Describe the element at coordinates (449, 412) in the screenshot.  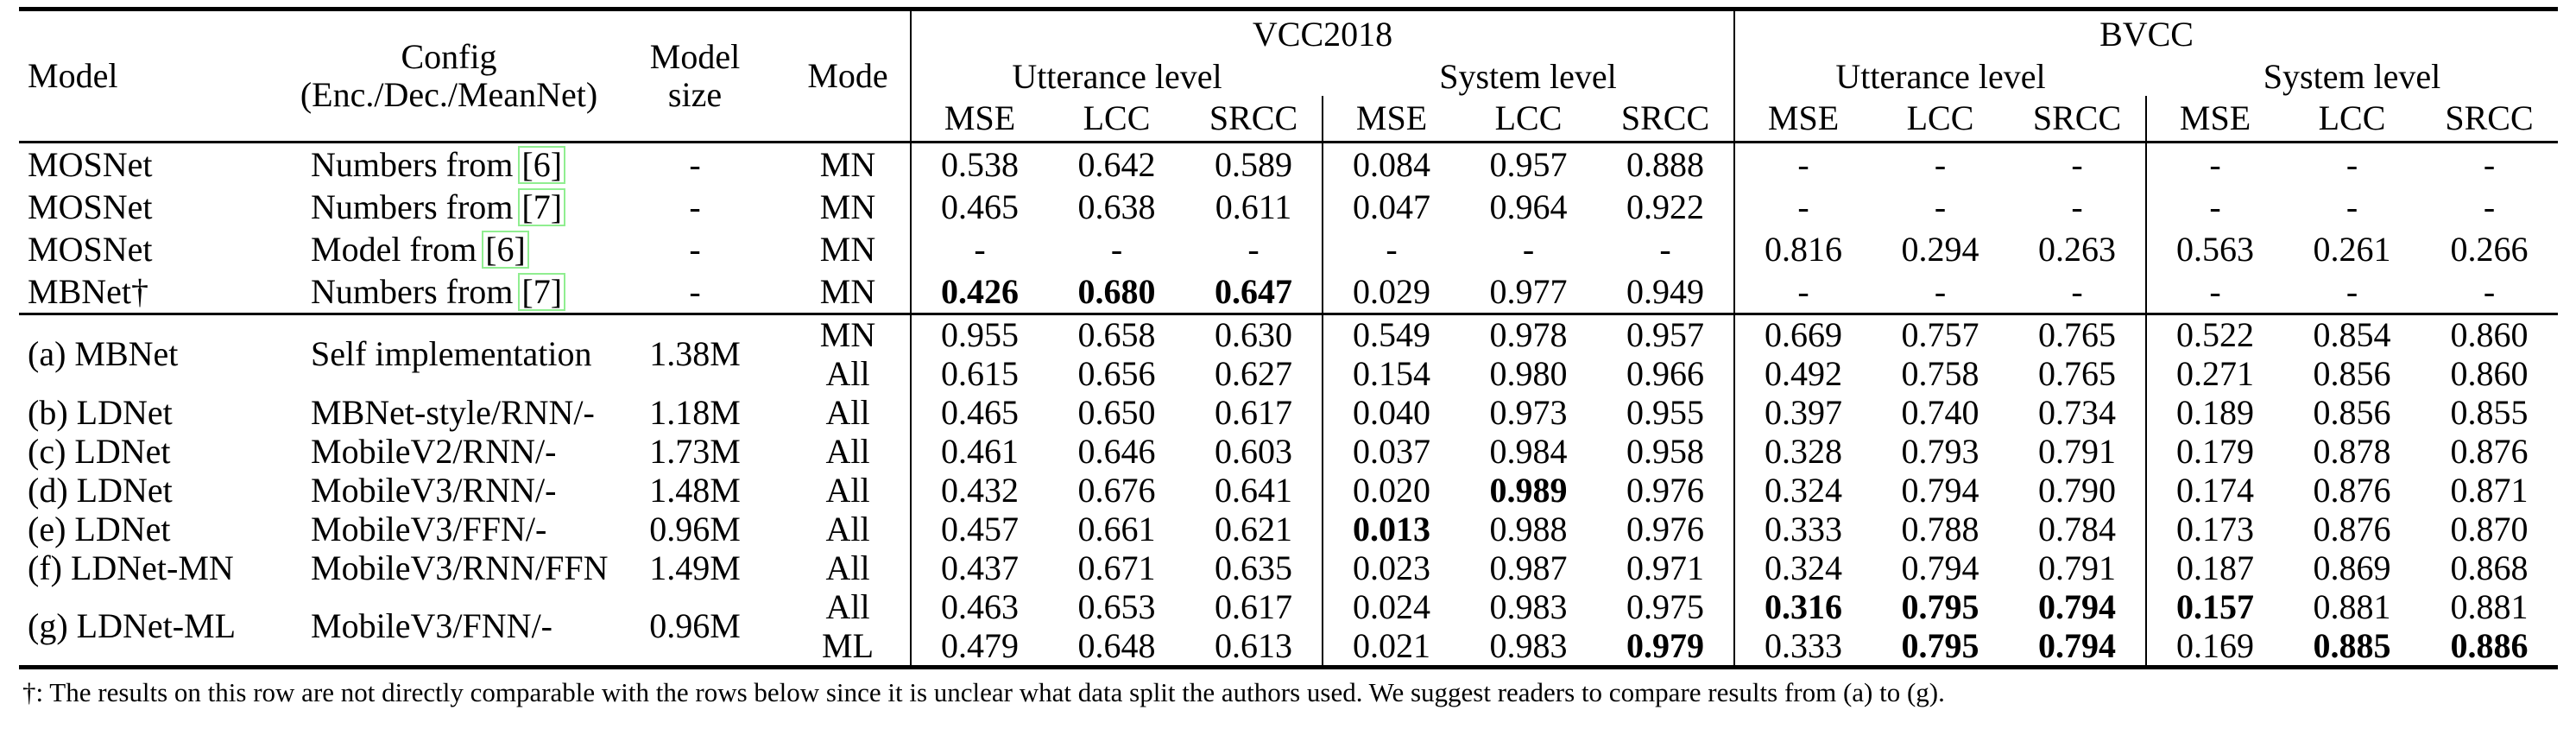
I see `config-cell: MBNet-style/RNN/-` at that location.